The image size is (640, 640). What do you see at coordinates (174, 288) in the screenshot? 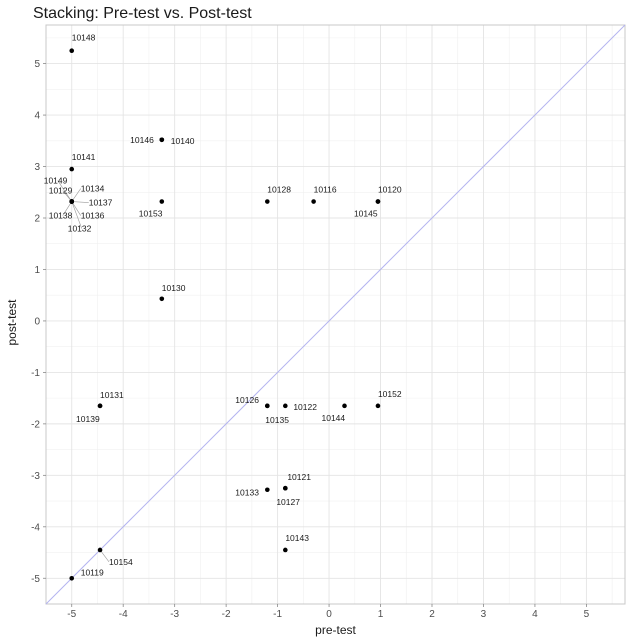
I see `point-label-10130: 10130` at bounding box center [174, 288].